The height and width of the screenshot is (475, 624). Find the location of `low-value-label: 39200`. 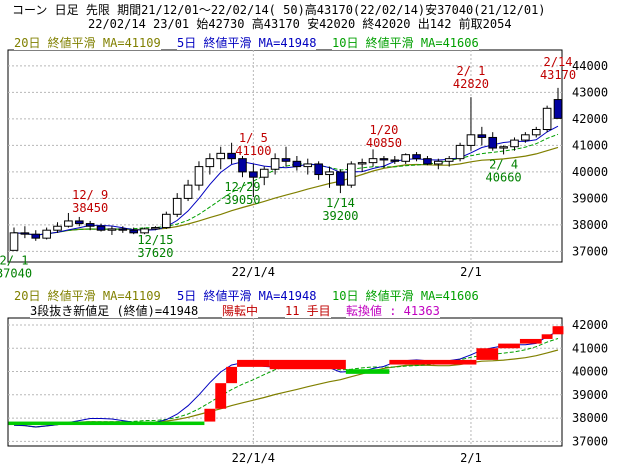

low-value-label: 39200 is located at coordinates (340, 216).